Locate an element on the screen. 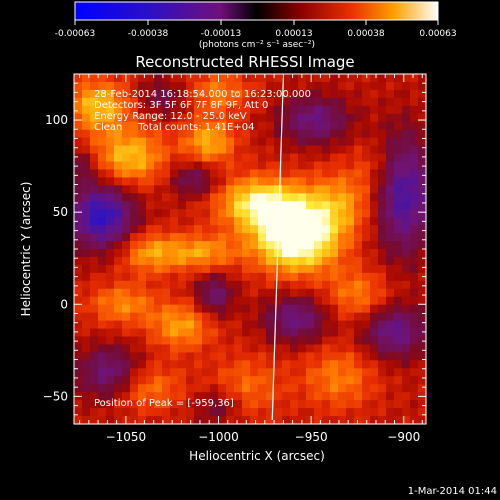 The height and width of the screenshot is (500, 500). y-tick-label: 100 is located at coordinates (56, 120).